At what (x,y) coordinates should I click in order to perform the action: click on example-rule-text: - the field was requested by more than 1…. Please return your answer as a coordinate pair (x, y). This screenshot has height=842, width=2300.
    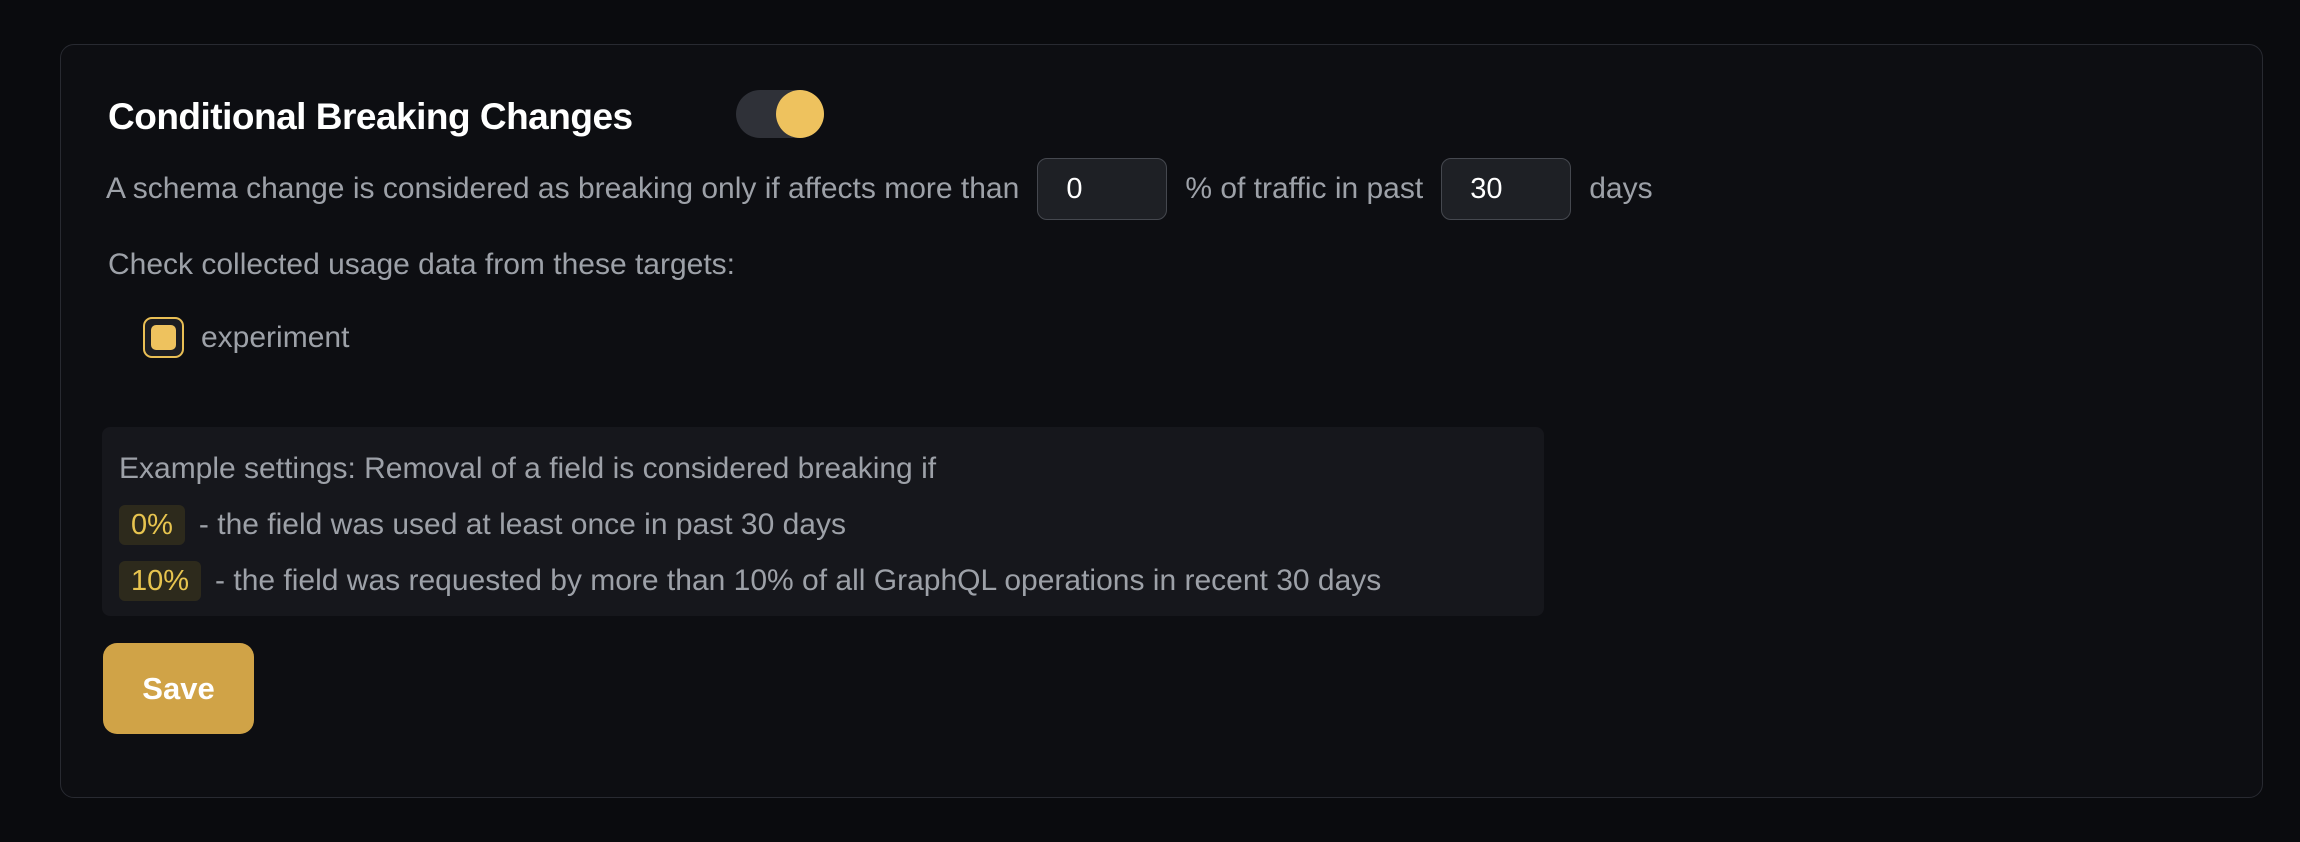
    Looking at the image, I should click on (798, 580).